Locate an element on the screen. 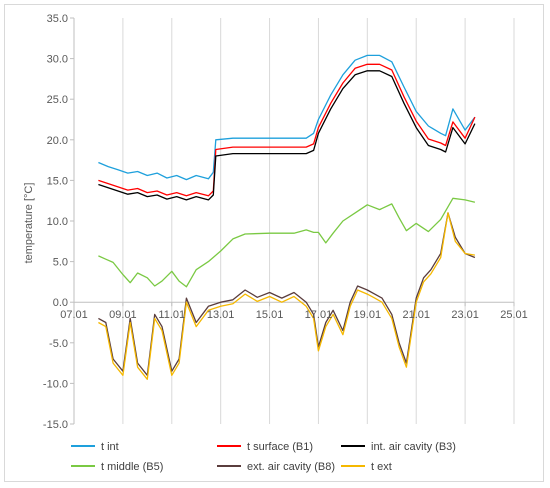 The image size is (550, 488). legend-label-t-middle-b5: t middle (B5) is located at coordinates (132, 467).